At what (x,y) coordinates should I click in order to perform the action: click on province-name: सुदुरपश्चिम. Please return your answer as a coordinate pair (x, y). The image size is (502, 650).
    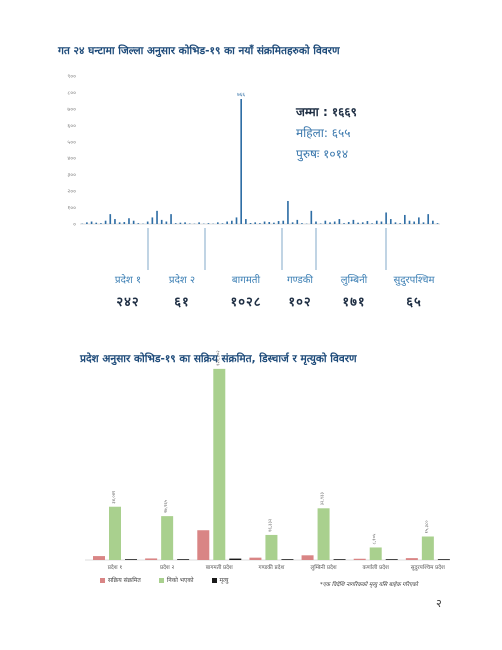
    Looking at the image, I should click on (414, 280).